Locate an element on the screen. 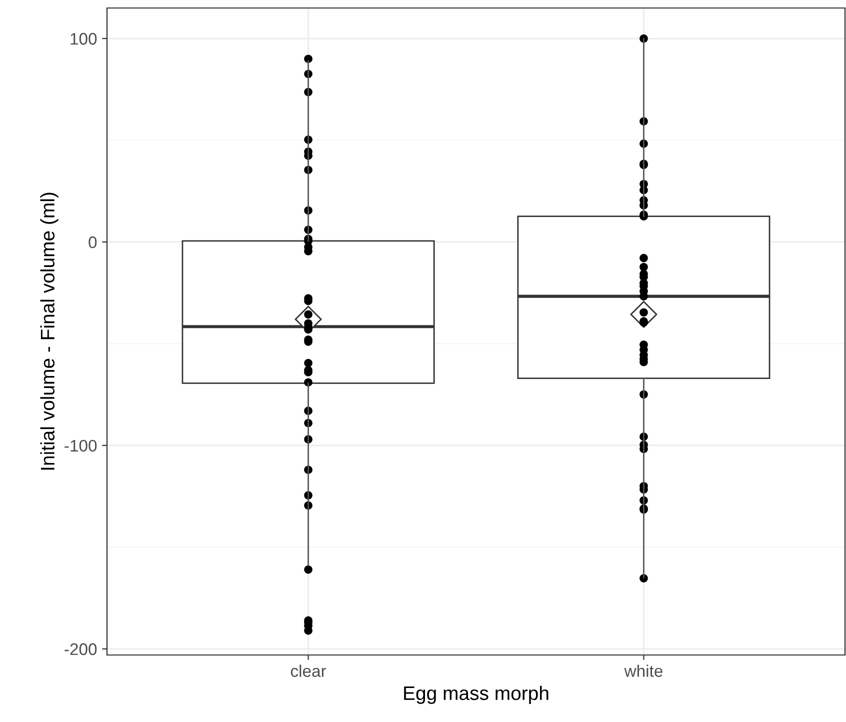 The height and width of the screenshot is (722, 846). y-tick-label: 0 is located at coordinates (92, 242).